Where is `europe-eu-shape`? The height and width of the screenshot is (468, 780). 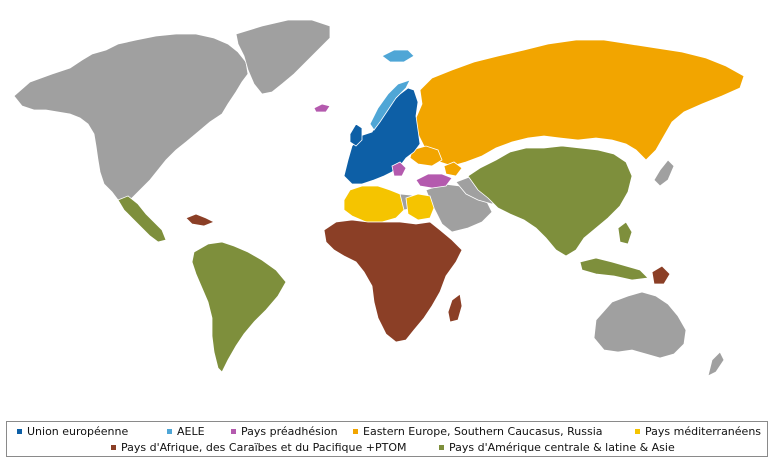 europe-eu-shape is located at coordinates (382, 136).